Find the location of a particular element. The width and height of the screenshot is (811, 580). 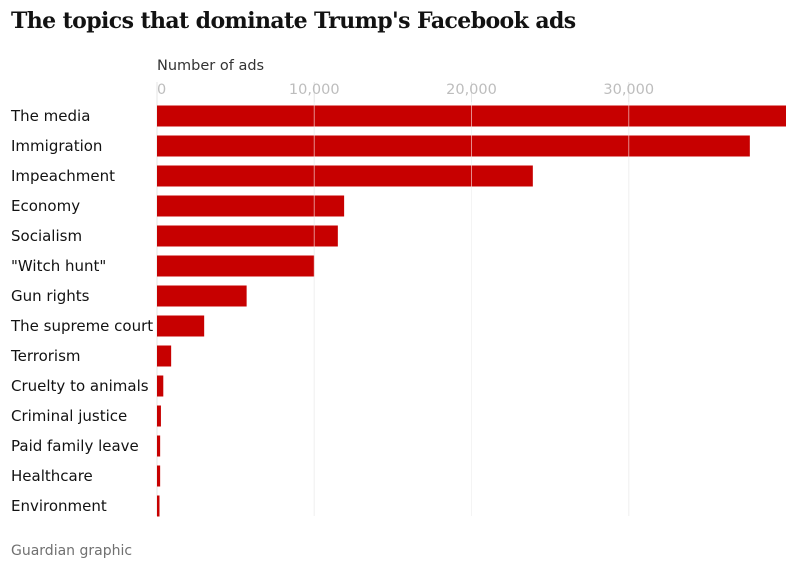

category-label: Paid family leave is located at coordinates (75, 446).